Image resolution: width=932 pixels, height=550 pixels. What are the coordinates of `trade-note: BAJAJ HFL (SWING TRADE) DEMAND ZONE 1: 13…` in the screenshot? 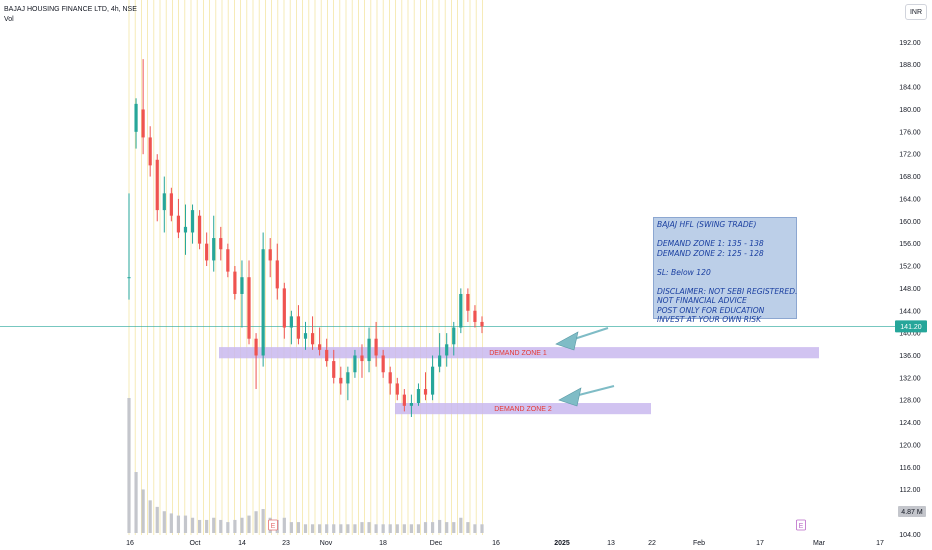 It's located at (725, 270).